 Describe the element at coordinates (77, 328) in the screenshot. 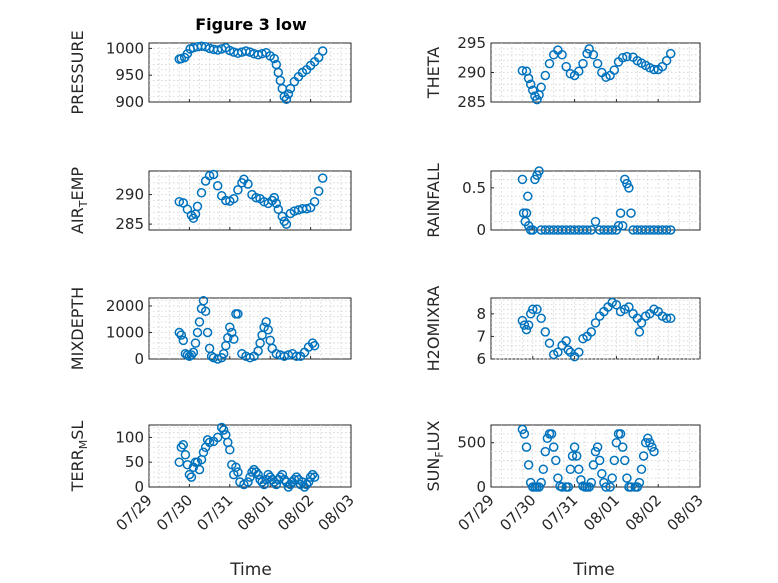

I see `y-axis-label: MIXDEPTH` at that location.